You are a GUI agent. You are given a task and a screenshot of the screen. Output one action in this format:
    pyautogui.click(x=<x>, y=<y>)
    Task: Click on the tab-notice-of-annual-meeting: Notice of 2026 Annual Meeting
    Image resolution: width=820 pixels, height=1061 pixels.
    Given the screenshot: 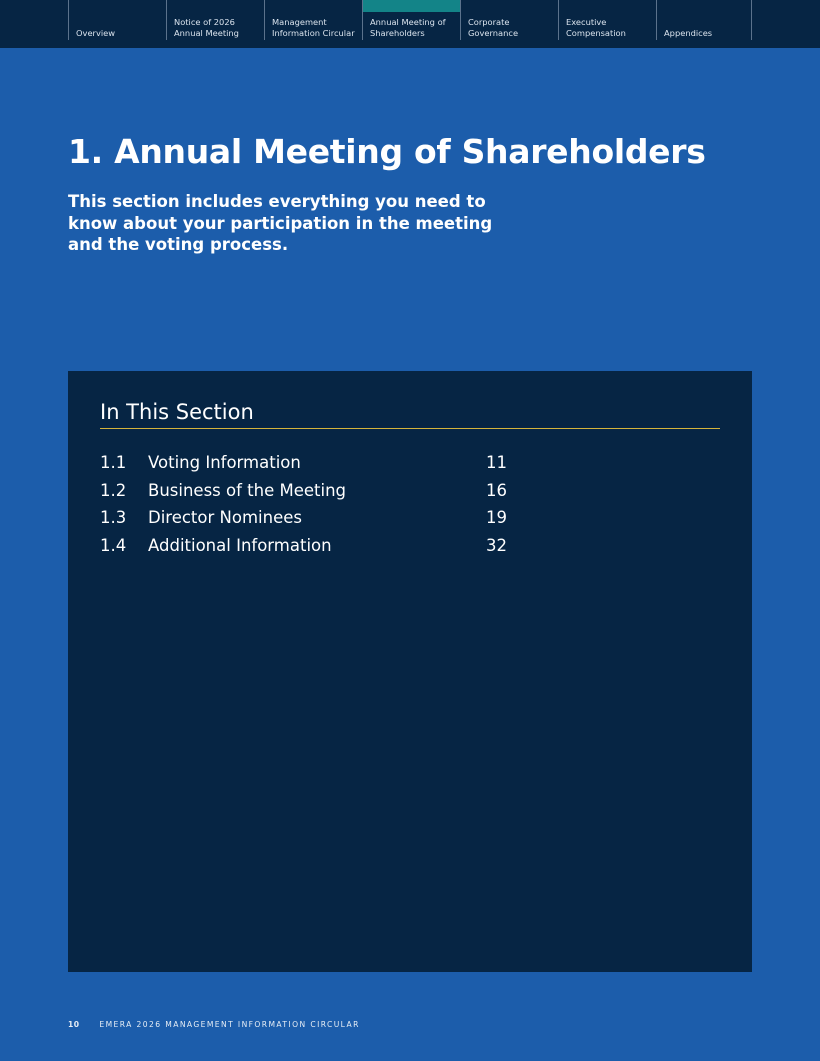 What is the action you would take?
    pyautogui.click(x=215, y=20)
    